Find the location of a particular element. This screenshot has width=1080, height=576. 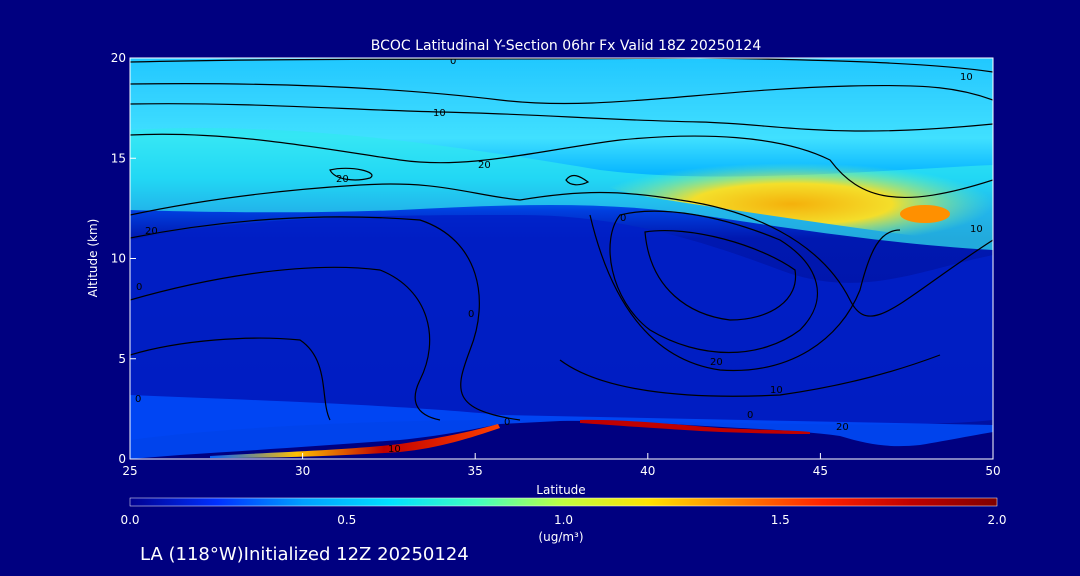

colorbar-tick-label: 0.0 is located at coordinates (129, 520).